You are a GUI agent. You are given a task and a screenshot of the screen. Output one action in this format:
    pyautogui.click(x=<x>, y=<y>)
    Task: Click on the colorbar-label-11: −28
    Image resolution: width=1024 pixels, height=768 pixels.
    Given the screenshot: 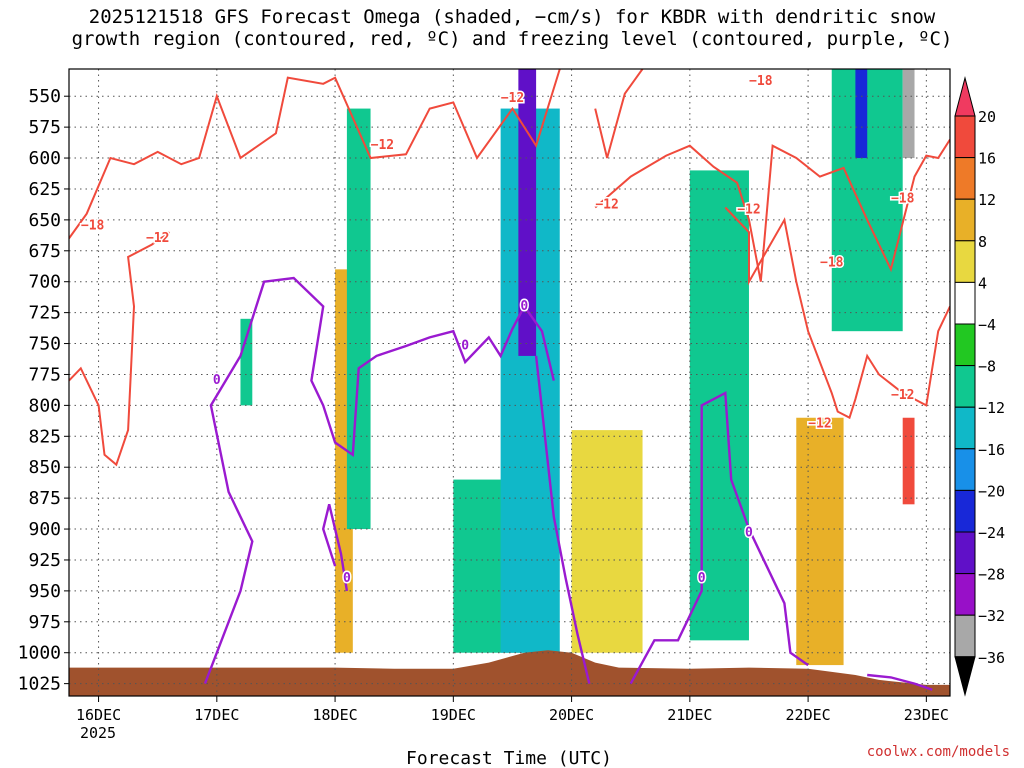 What is the action you would take?
    pyautogui.click(x=991, y=575)
    